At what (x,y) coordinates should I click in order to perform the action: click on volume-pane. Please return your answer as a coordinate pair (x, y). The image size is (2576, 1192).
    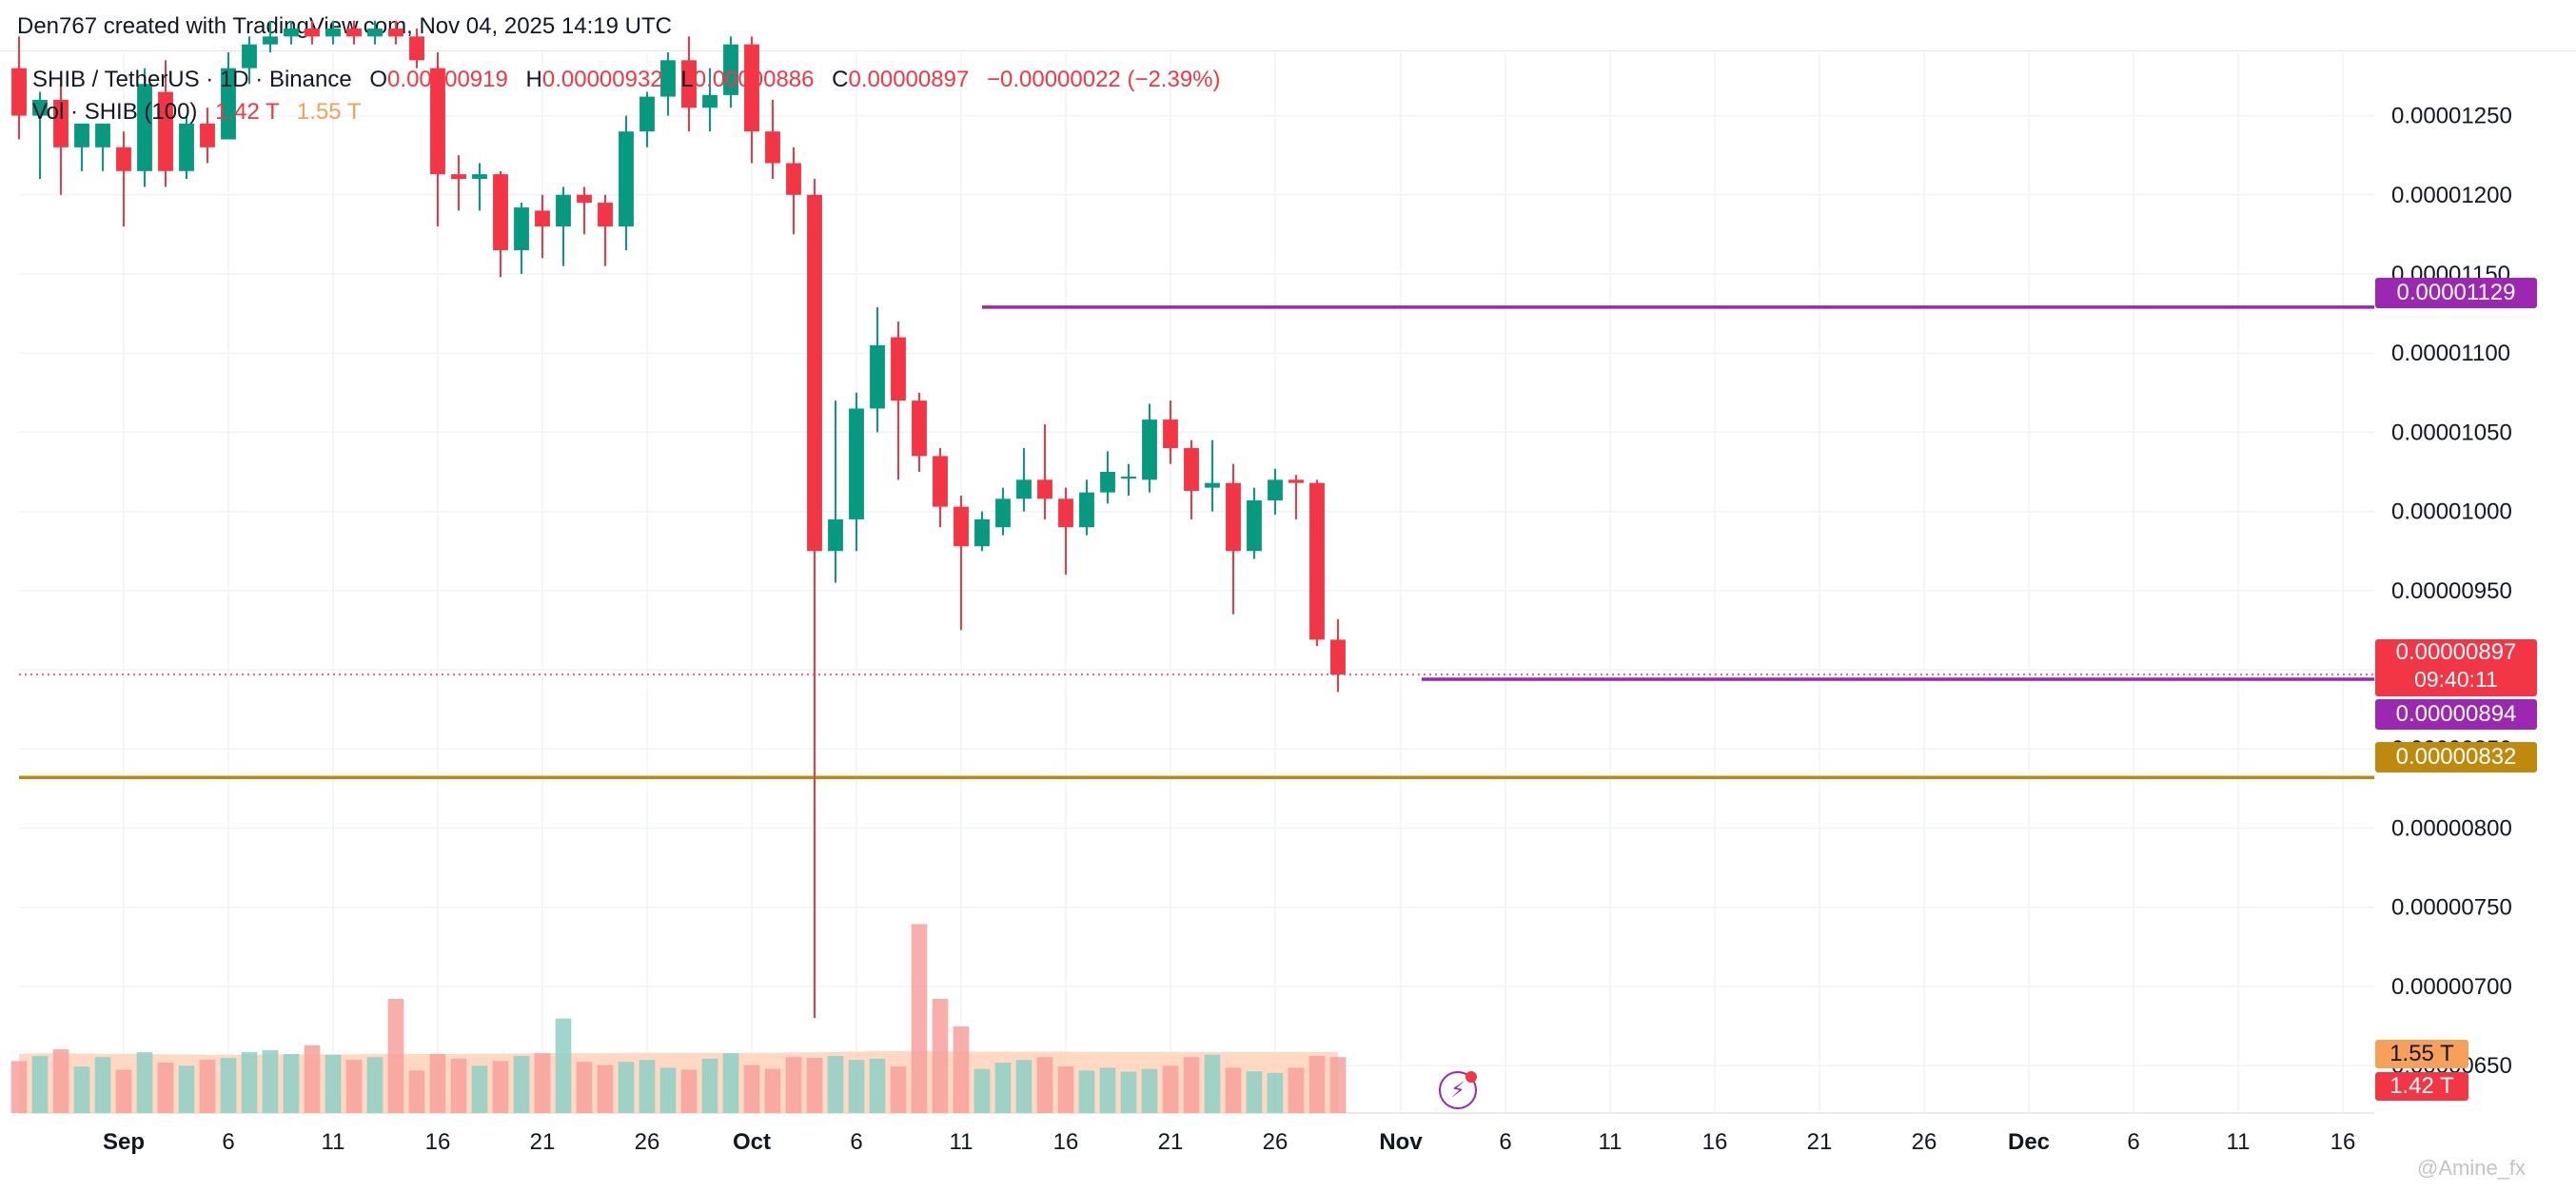
    Looking at the image, I should click on (678, 1018).